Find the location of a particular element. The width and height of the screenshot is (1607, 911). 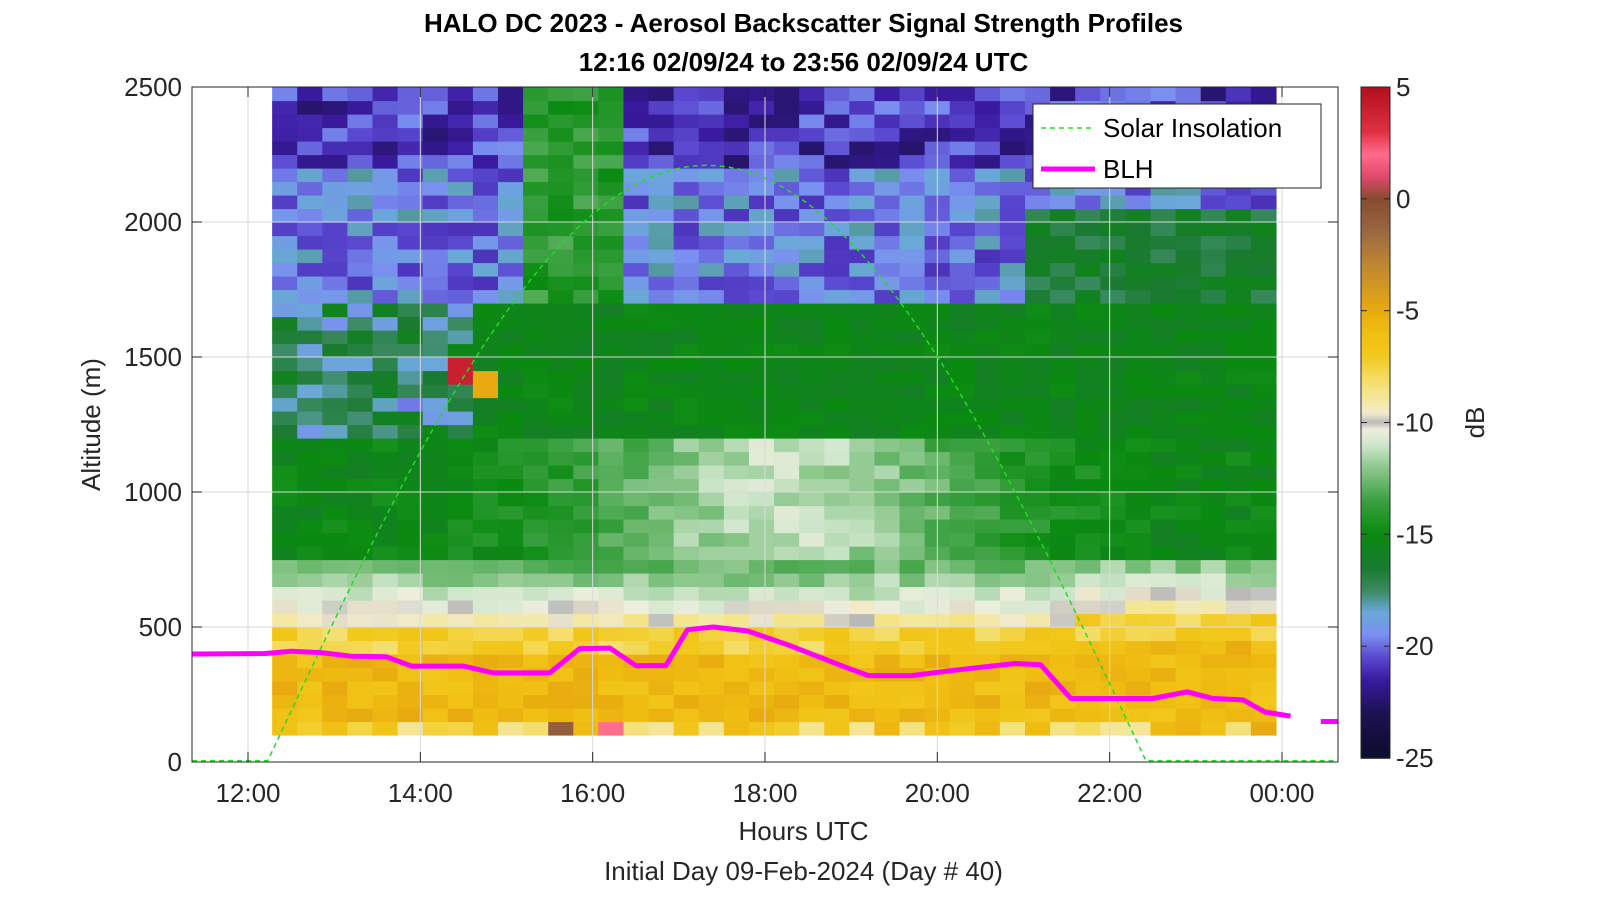

colorbar-tick-label: -15 is located at coordinates (1415, 534).